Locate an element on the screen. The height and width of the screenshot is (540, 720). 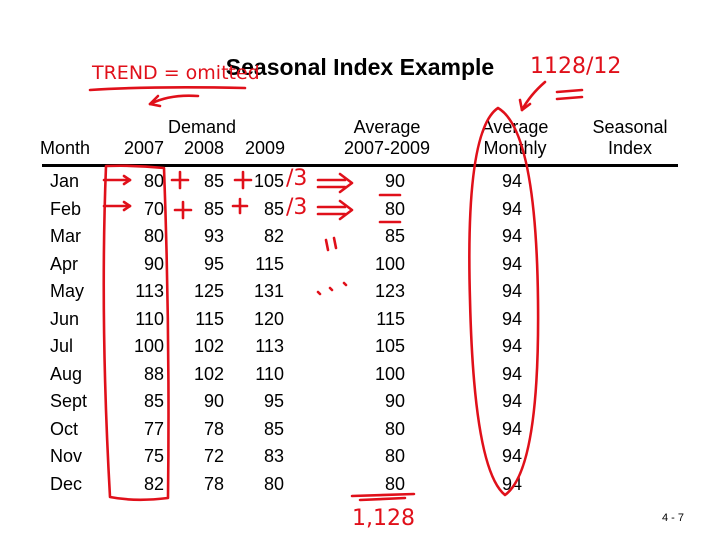
trend-arrowhead is located at coordinates (155, 101).